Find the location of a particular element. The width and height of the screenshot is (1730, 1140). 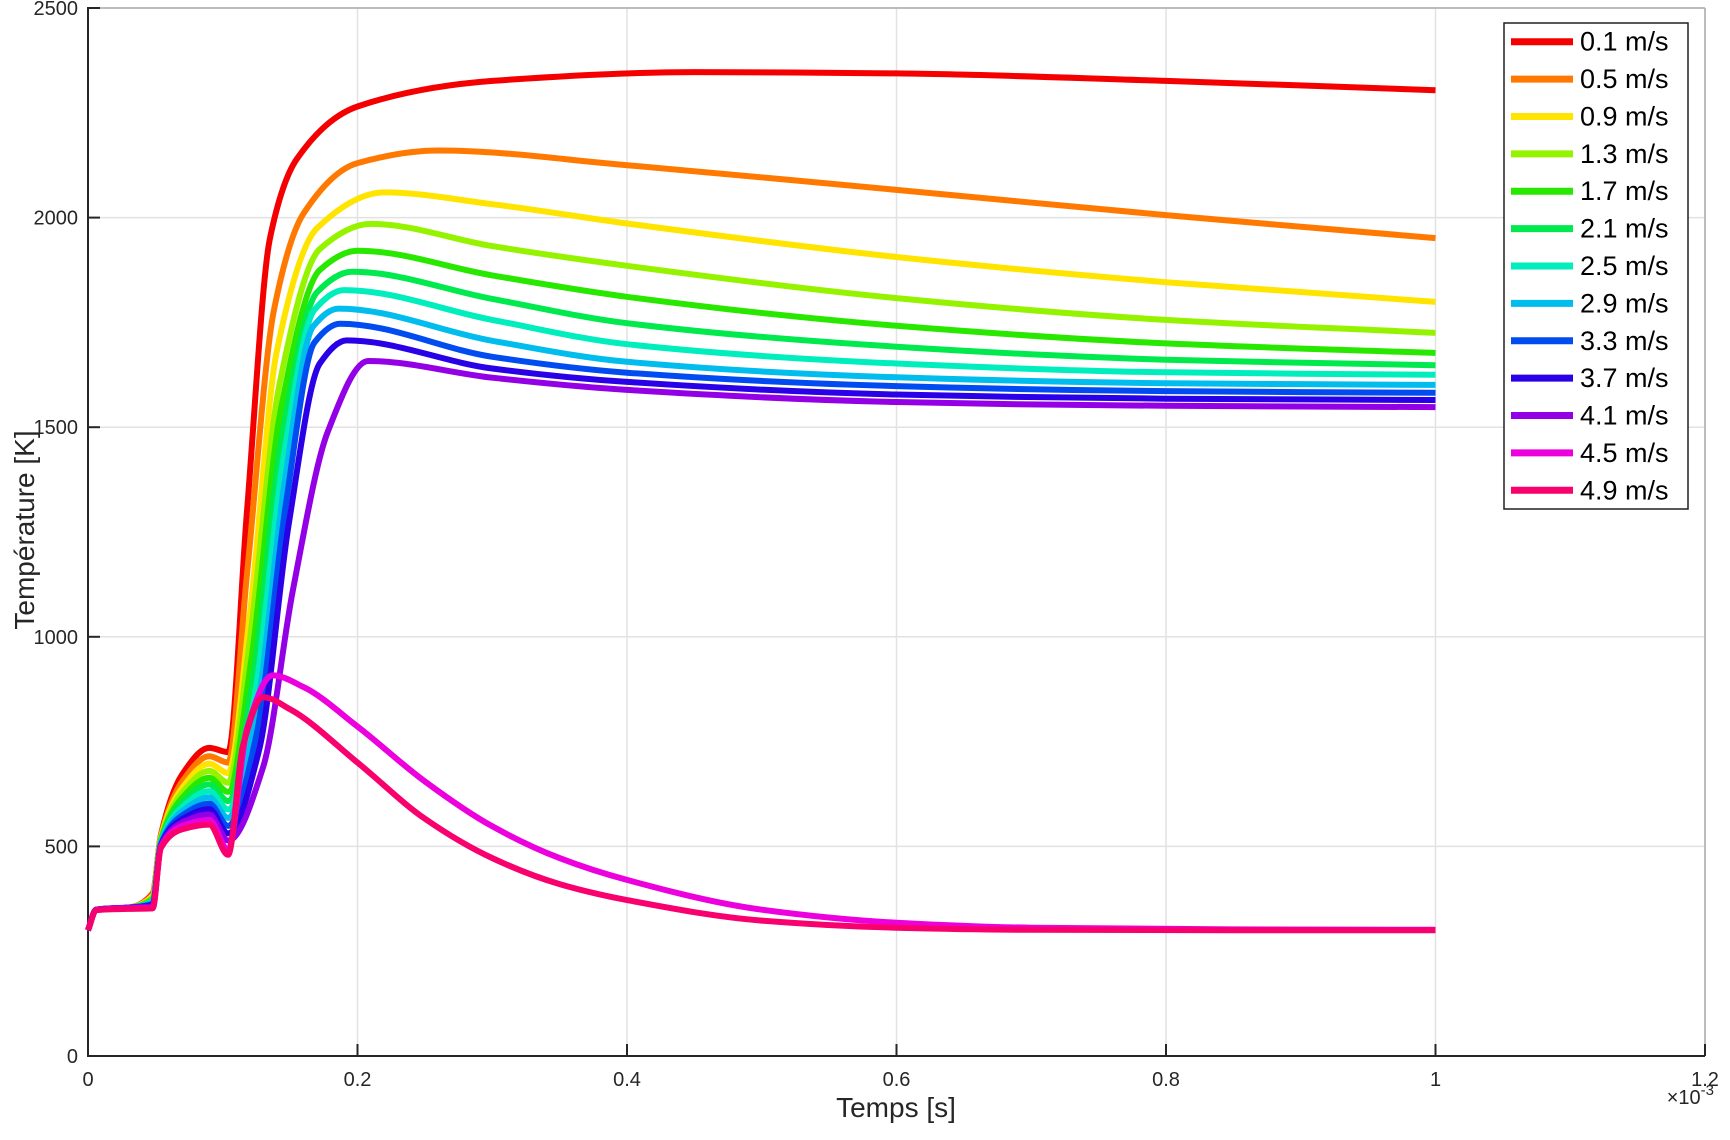

y-tick-label-500: 500 is located at coordinates (61, 847).